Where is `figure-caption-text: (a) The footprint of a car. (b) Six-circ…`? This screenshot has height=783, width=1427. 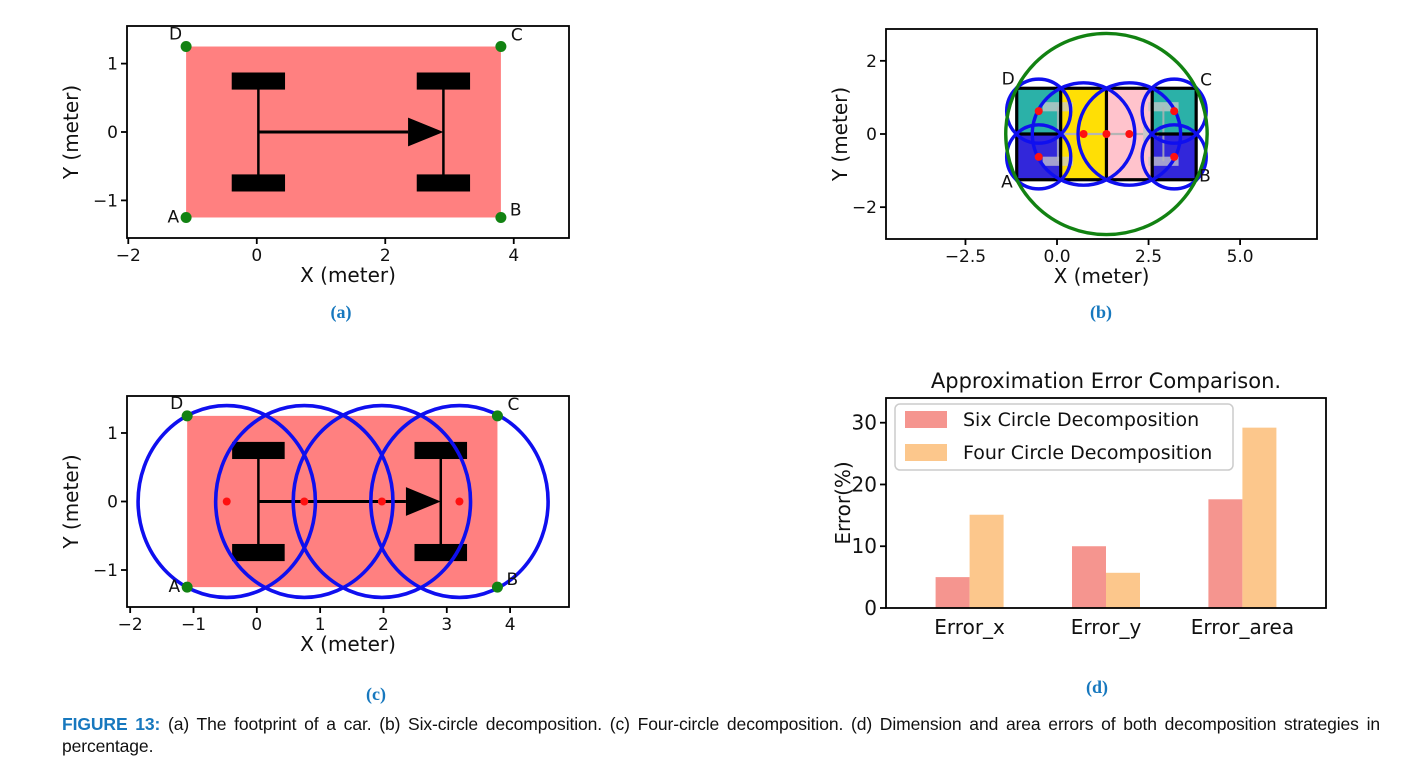 figure-caption-text: (a) The footprint of a car. (b) Six-circ… is located at coordinates (721, 735).